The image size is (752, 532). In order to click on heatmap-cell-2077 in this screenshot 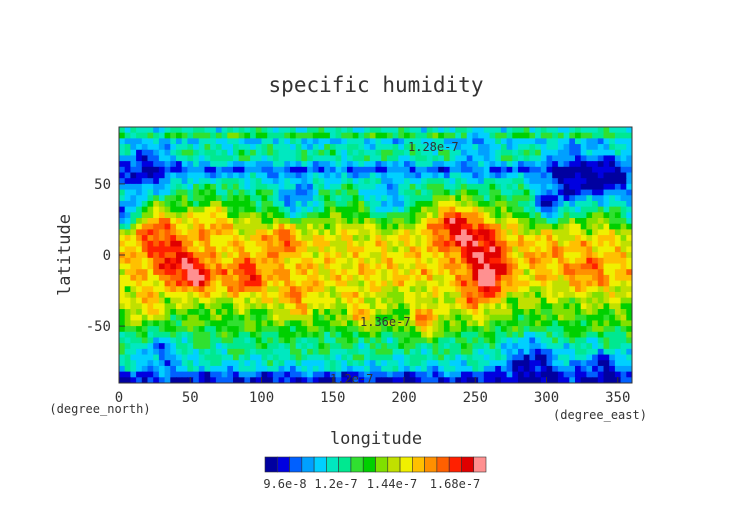, I will do `click(162, 261)`.